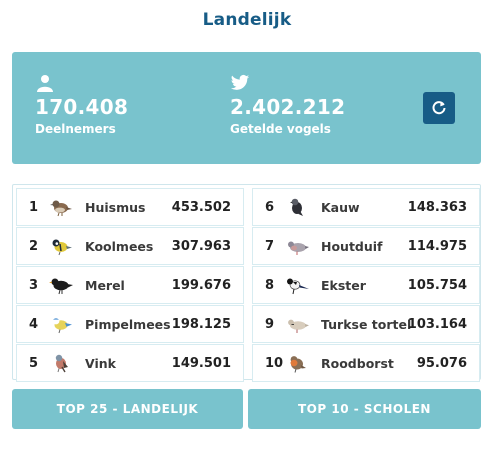 This screenshot has height=449, width=500. What do you see at coordinates (270, 246) in the screenshot?
I see `rank-number: 7` at bounding box center [270, 246].